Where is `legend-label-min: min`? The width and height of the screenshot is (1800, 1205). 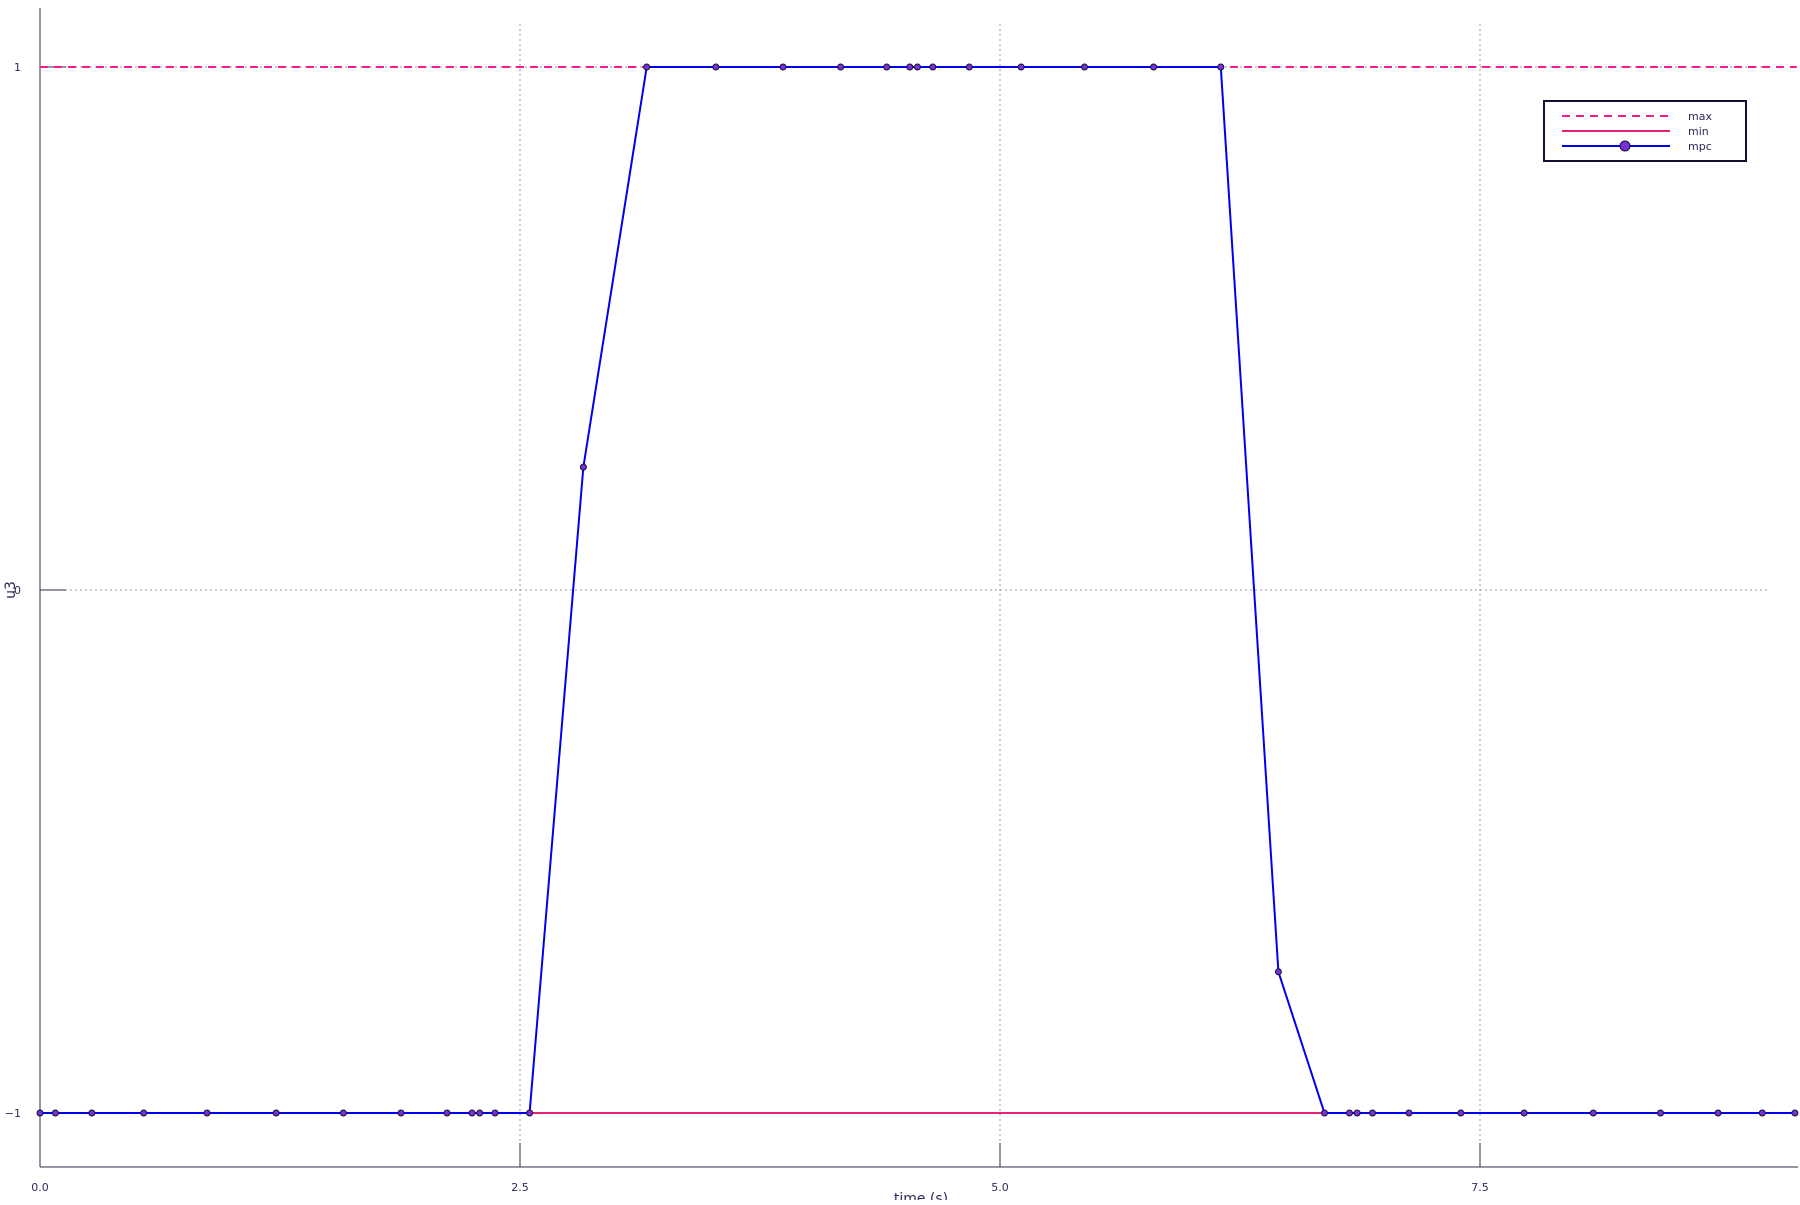
legend-label-min: min is located at coordinates (1698, 131).